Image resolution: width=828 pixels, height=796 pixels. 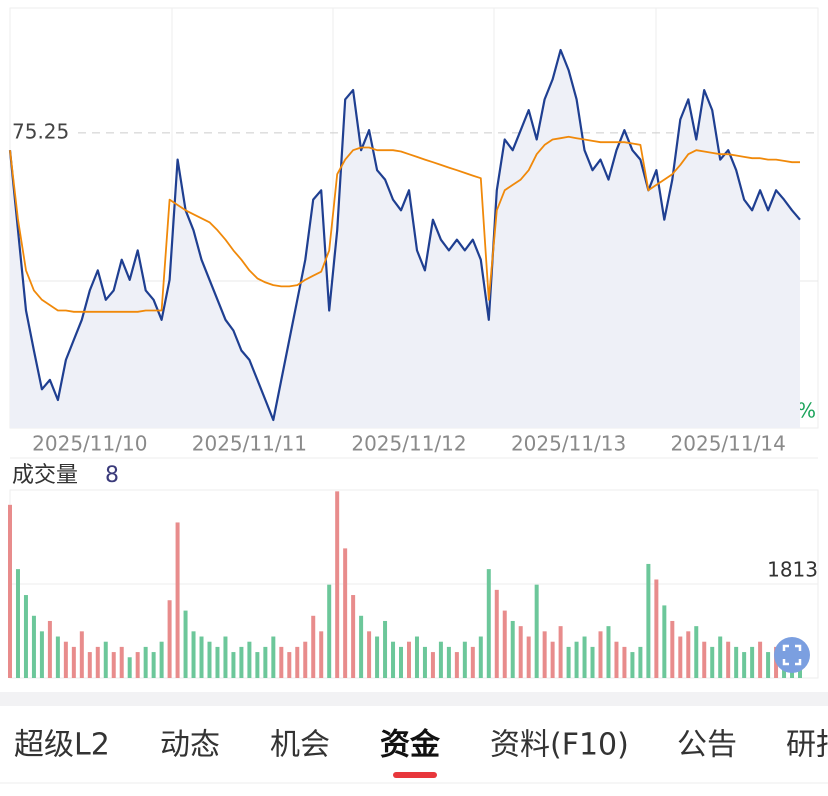 What do you see at coordinates (62, 745) in the screenshot?
I see `tab: 超级L2` at bounding box center [62, 745].